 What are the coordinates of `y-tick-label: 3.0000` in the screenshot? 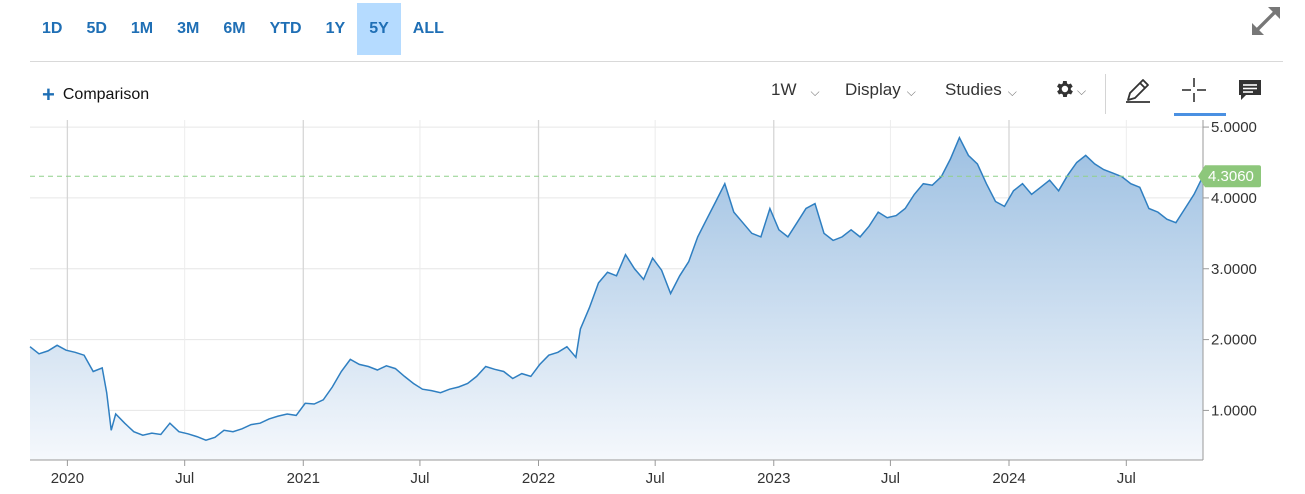 It's located at (1234, 269).